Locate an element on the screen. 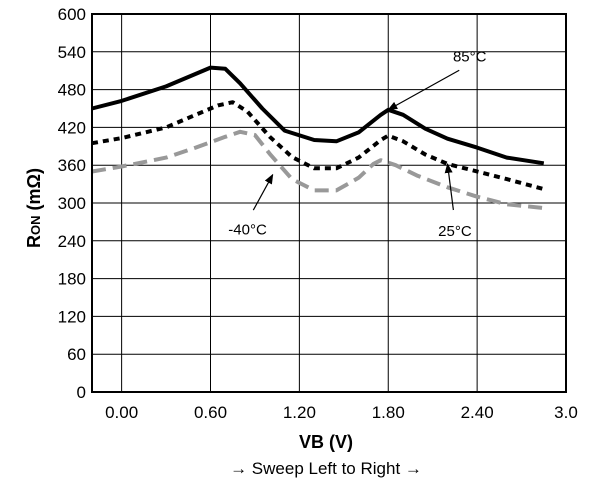 The width and height of the screenshot is (594, 489). y-axis-title-unit: (mΩ) is located at coordinates (34, 191).